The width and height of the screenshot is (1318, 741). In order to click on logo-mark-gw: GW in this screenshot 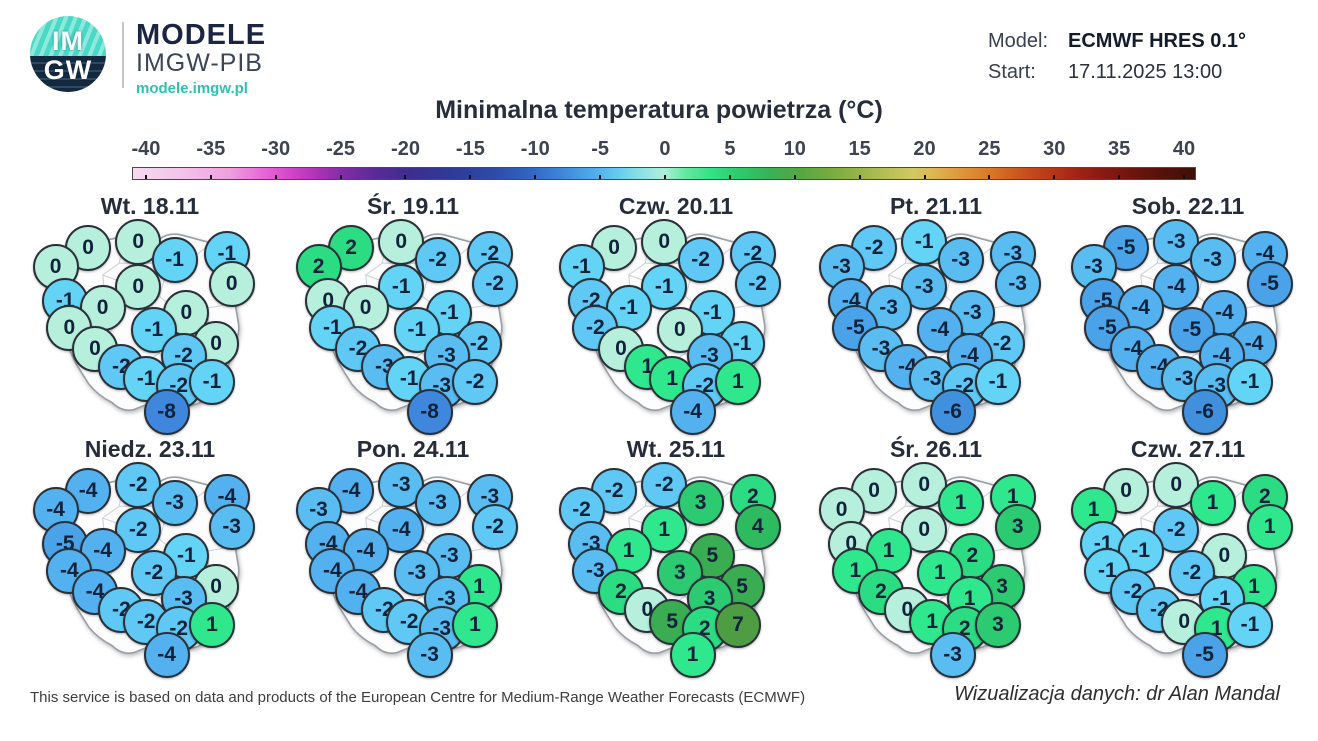, I will do `click(68, 70)`.